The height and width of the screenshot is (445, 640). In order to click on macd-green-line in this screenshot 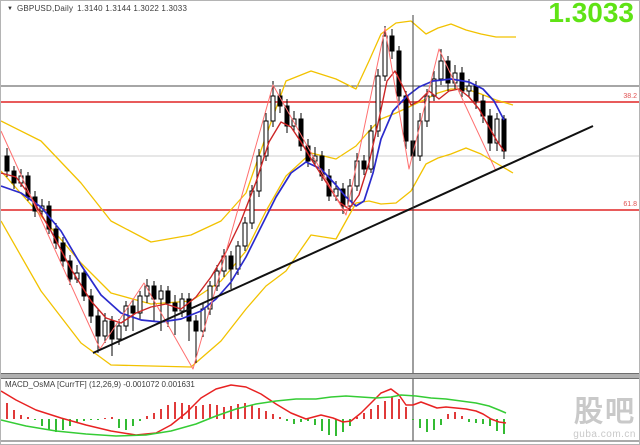, I will do `click(254, 415)`.